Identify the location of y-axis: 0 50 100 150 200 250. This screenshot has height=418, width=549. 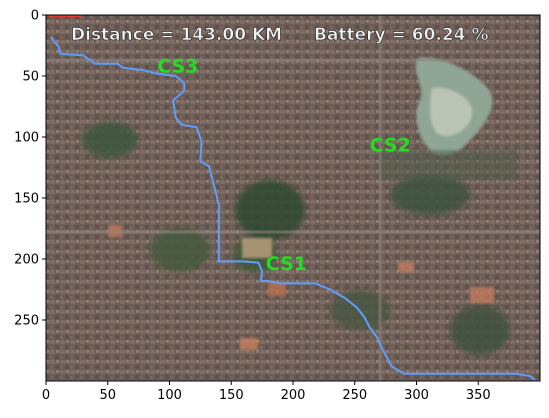
(30, 169).